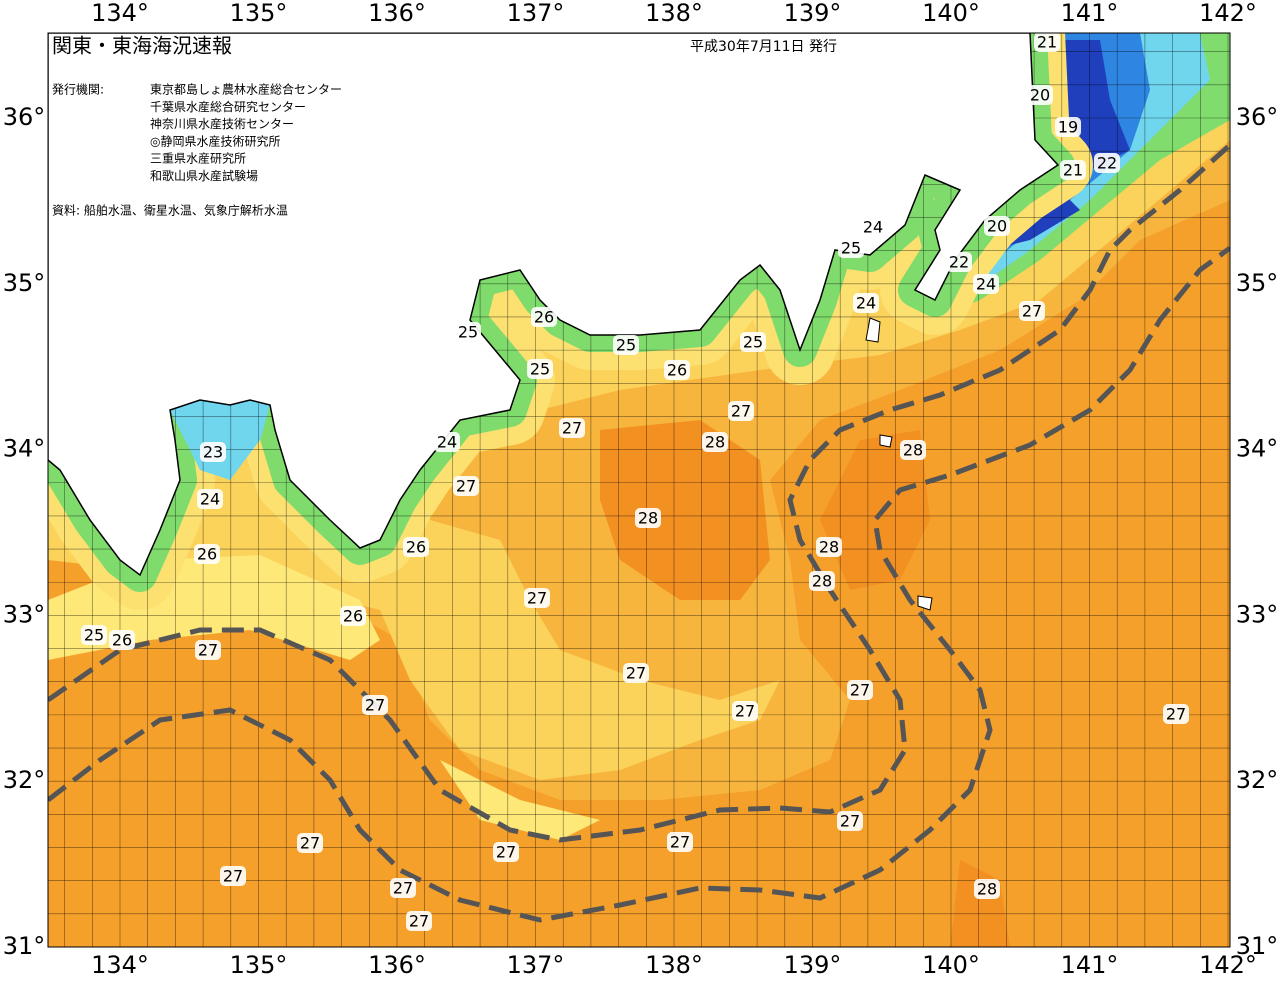 This screenshot has width=1280, height=984. I want to click on contour-label: 21, so click(1047, 42).